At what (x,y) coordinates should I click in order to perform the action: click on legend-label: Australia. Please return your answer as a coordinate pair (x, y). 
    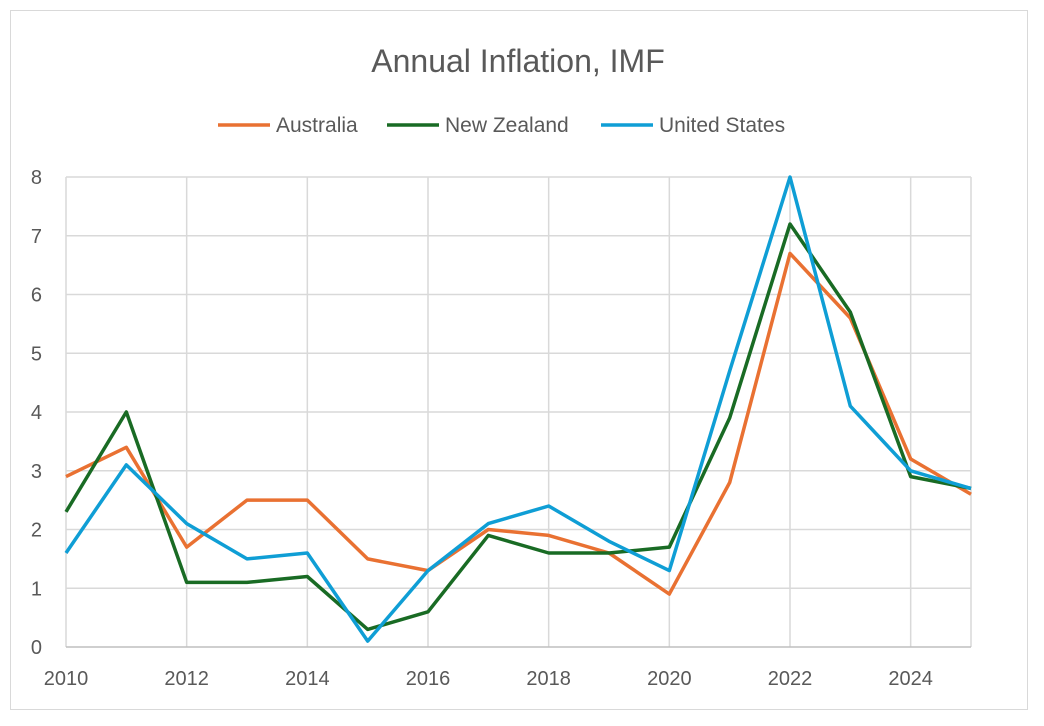
    Looking at the image, I should click on (317, 125).